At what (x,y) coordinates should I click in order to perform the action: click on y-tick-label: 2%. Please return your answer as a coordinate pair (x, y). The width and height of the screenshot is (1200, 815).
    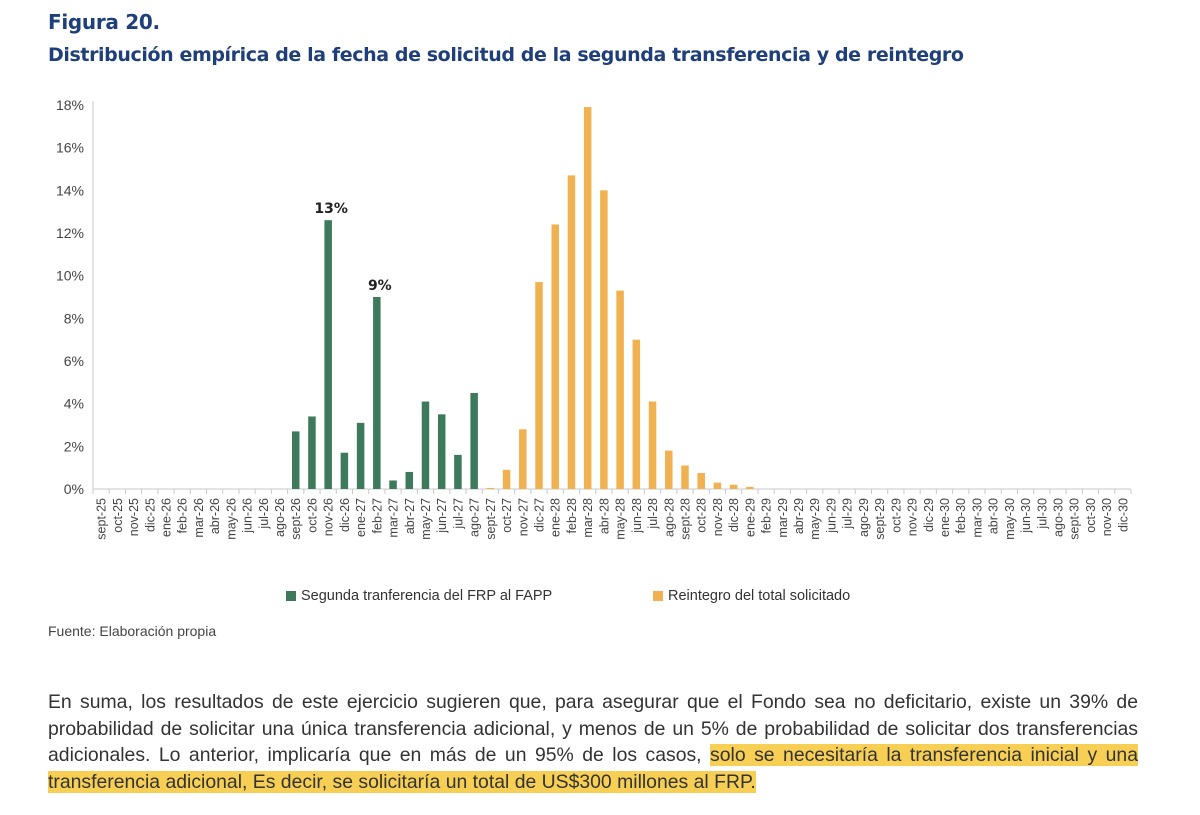
    Looking at the image, I should click on (74, 446).